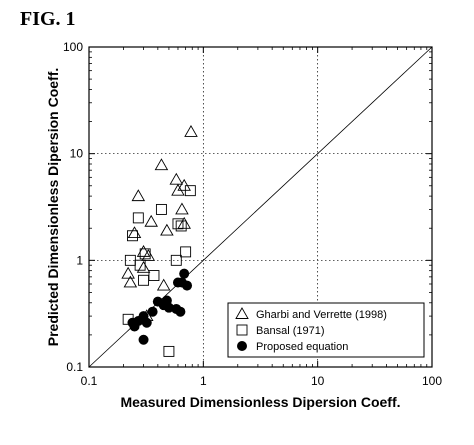  Describe the element at coordinates (74, 367) in the screenshot. I see `y-tick-label: 0.1` at that location.